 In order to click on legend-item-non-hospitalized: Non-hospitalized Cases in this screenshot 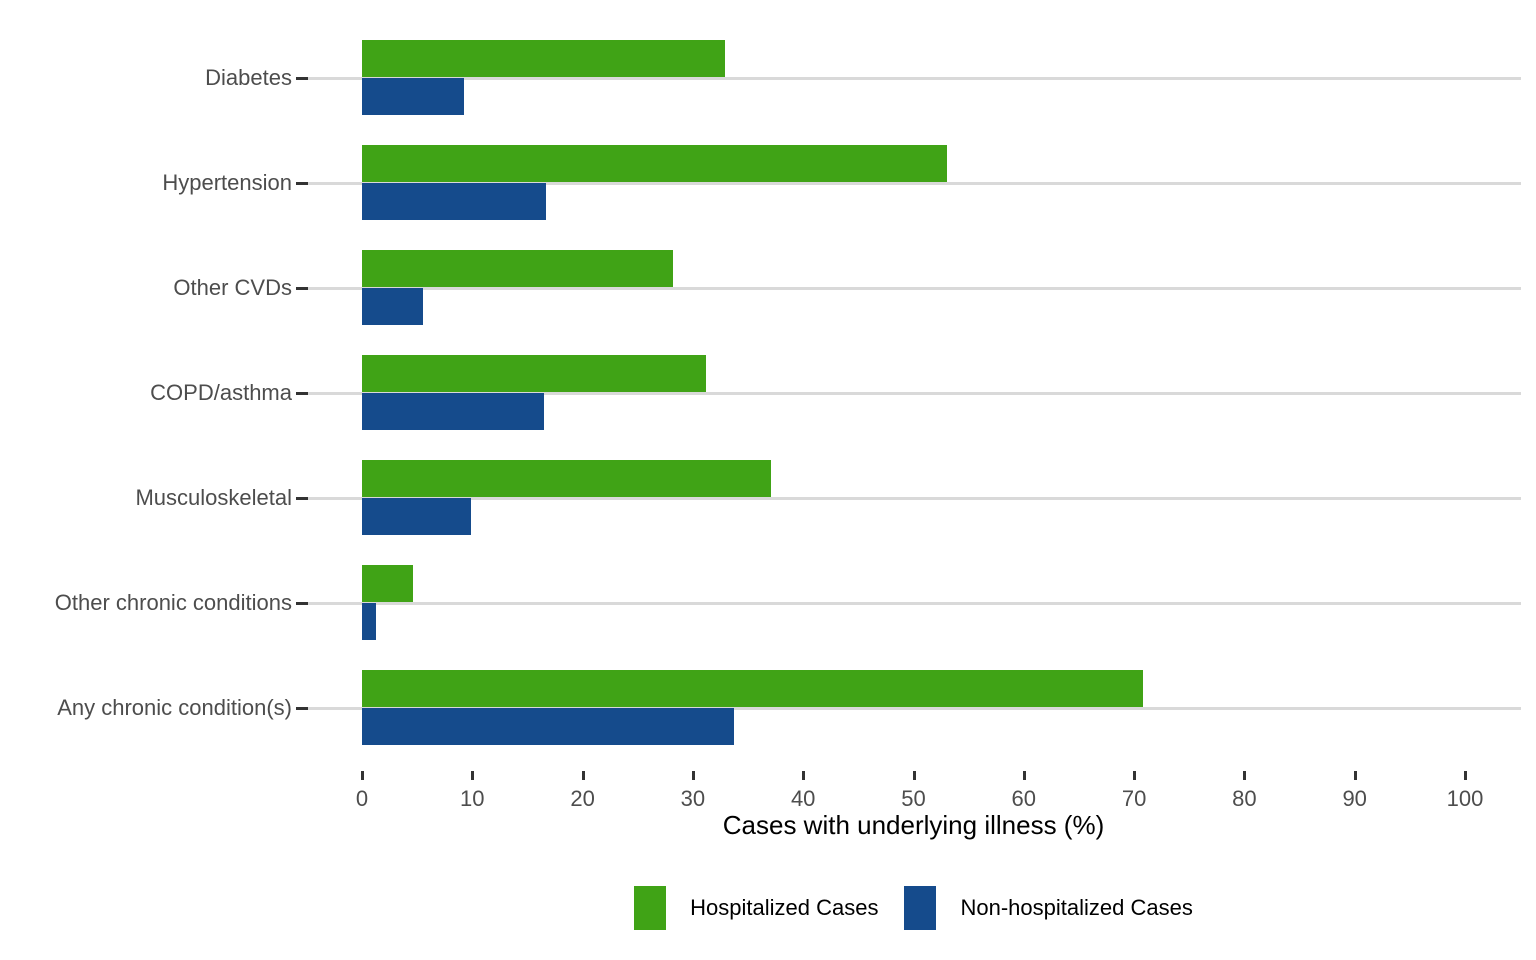, I will do `click(1048, 908)`.